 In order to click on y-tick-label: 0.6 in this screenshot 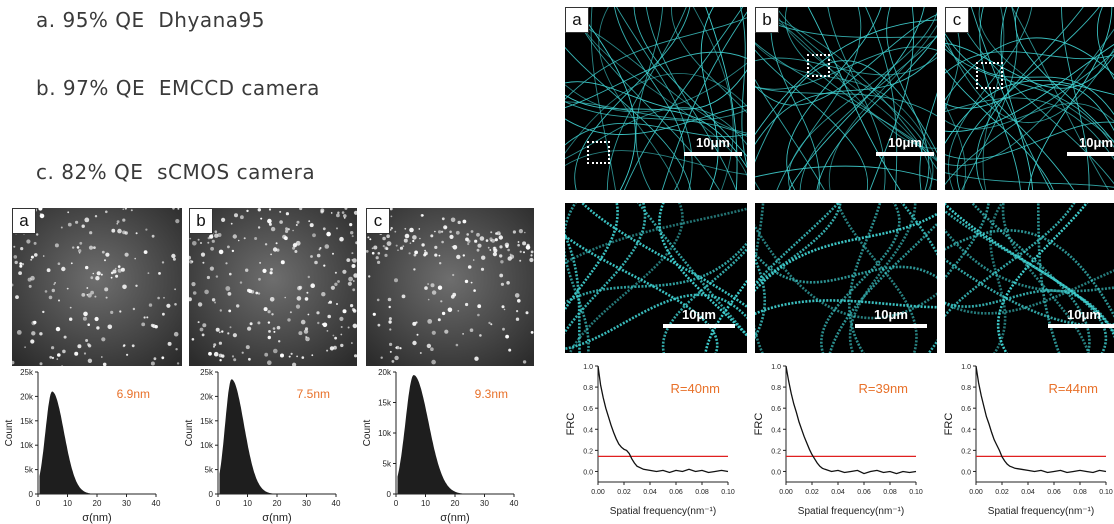, I will do `click(966, 409)`.